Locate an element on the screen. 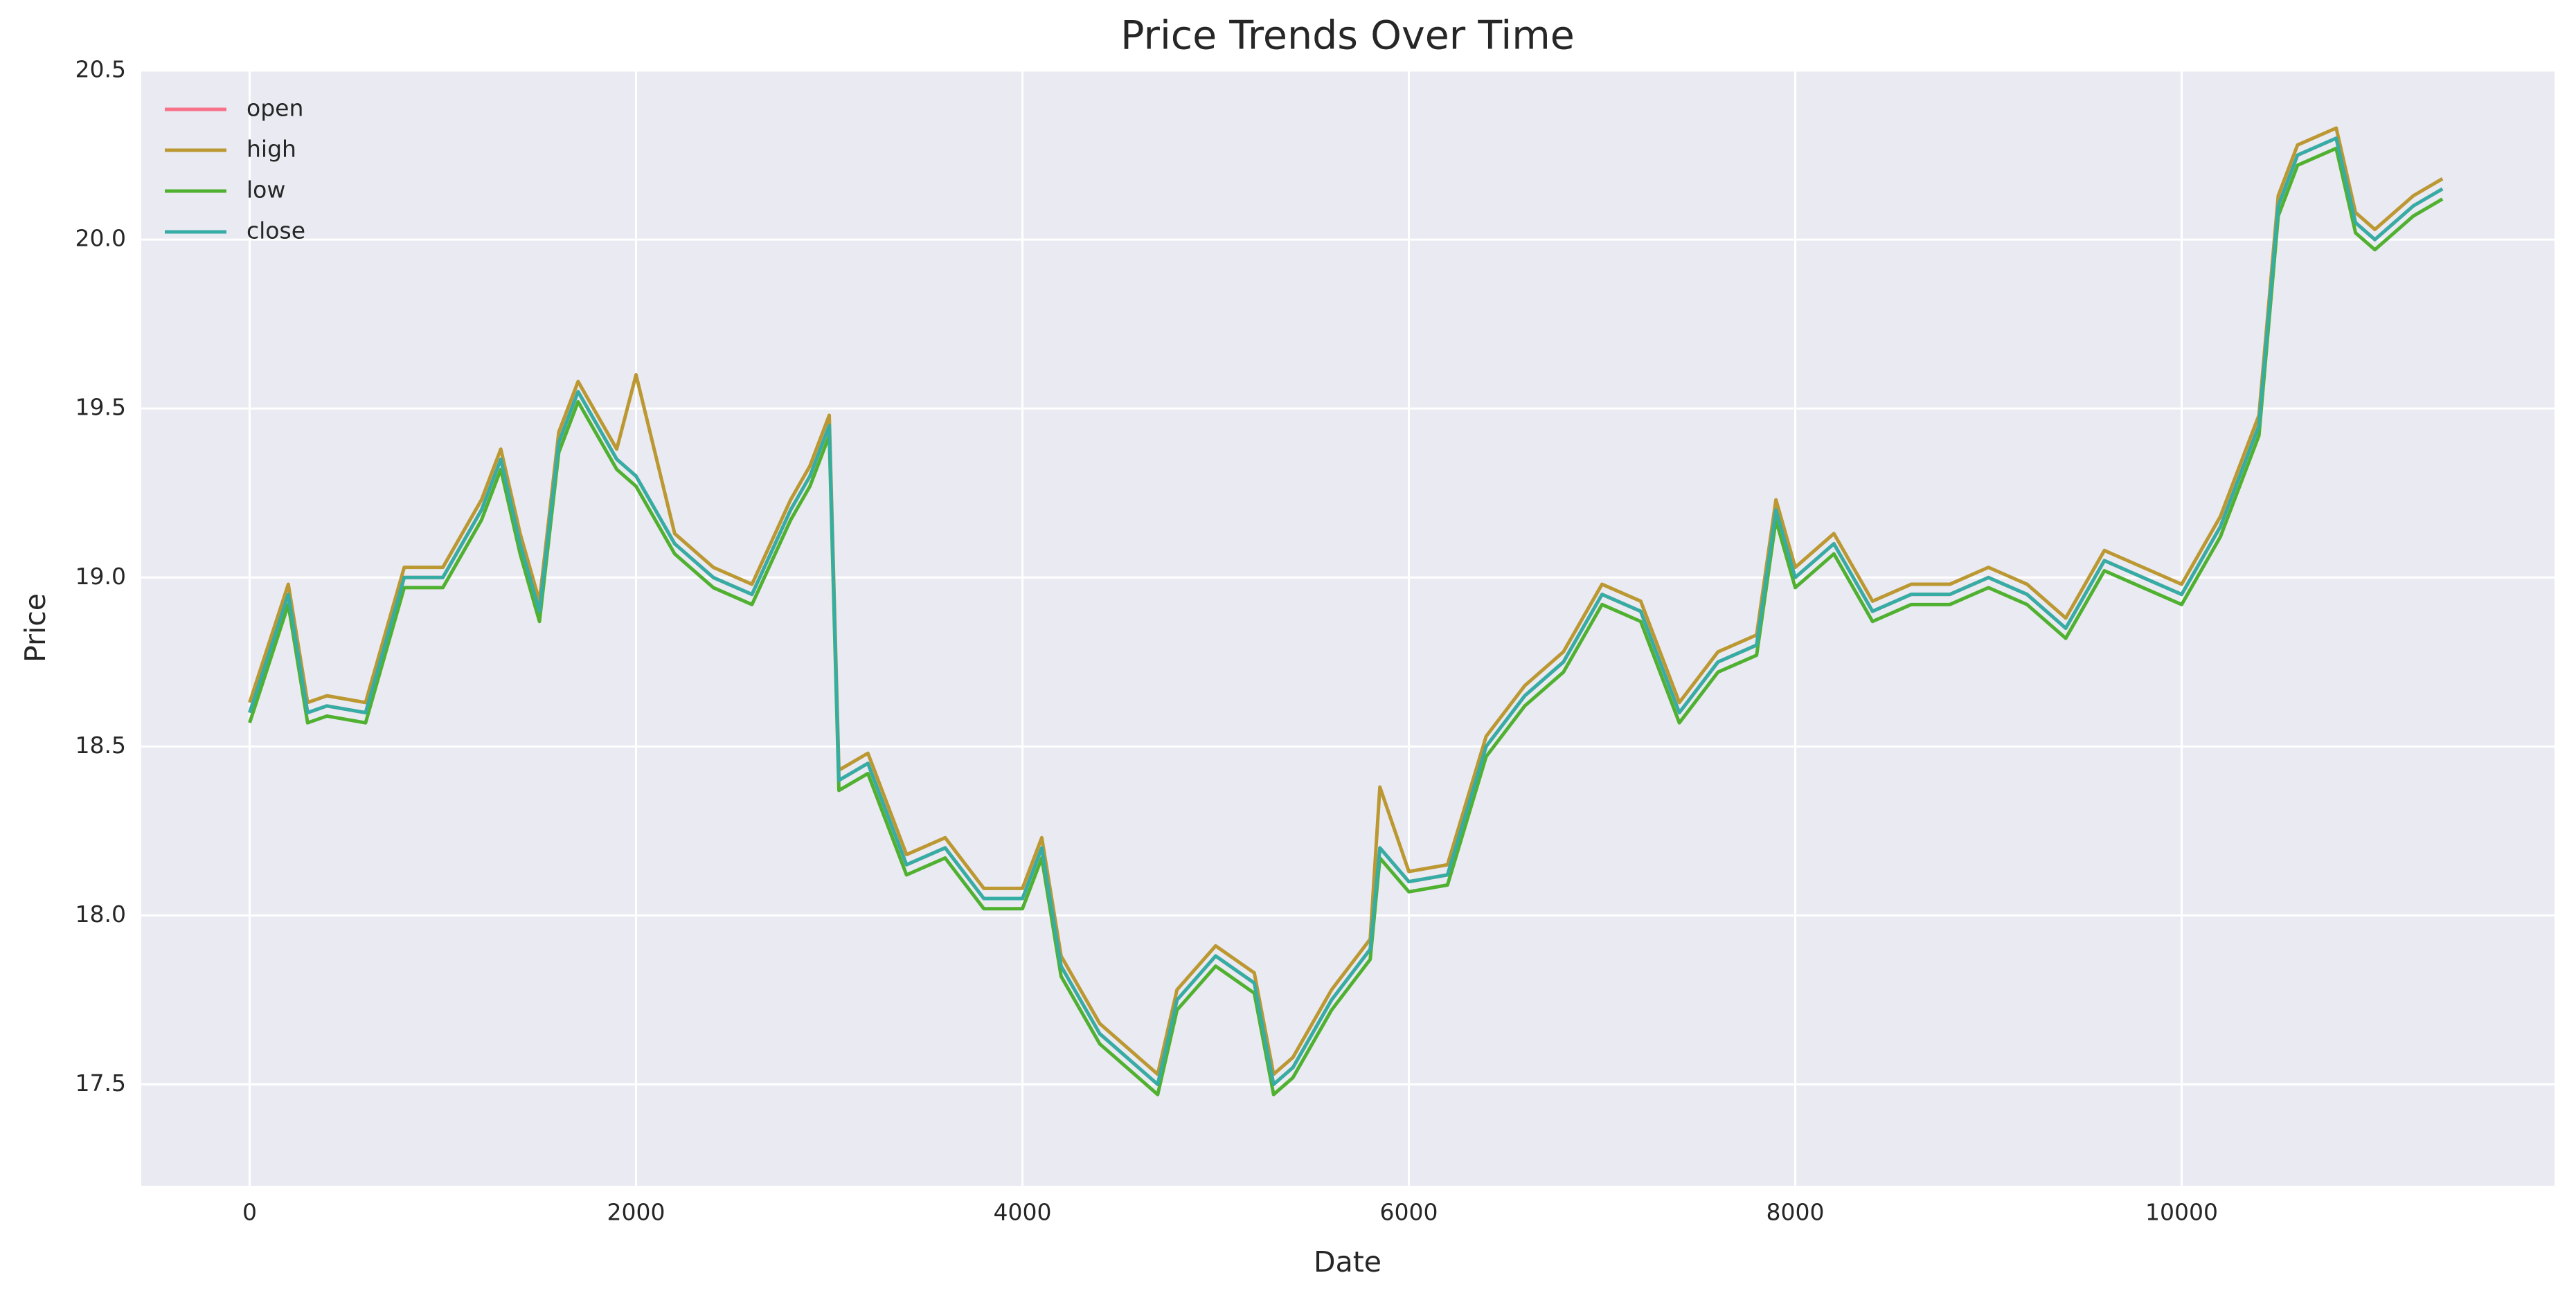 The image size is (2576, 1300). y-tick-label: 18.5 is located at coordinates (101, 745).